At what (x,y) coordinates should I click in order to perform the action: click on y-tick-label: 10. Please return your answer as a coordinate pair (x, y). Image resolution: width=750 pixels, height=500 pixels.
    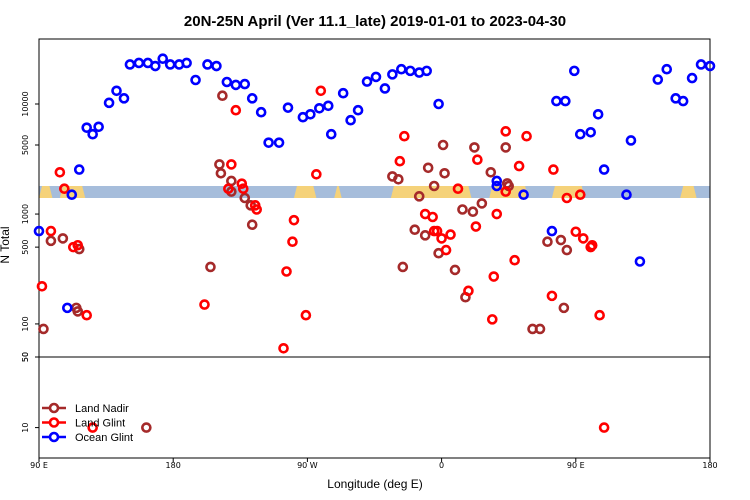
    Looking at the image, I should click on (25, 428).